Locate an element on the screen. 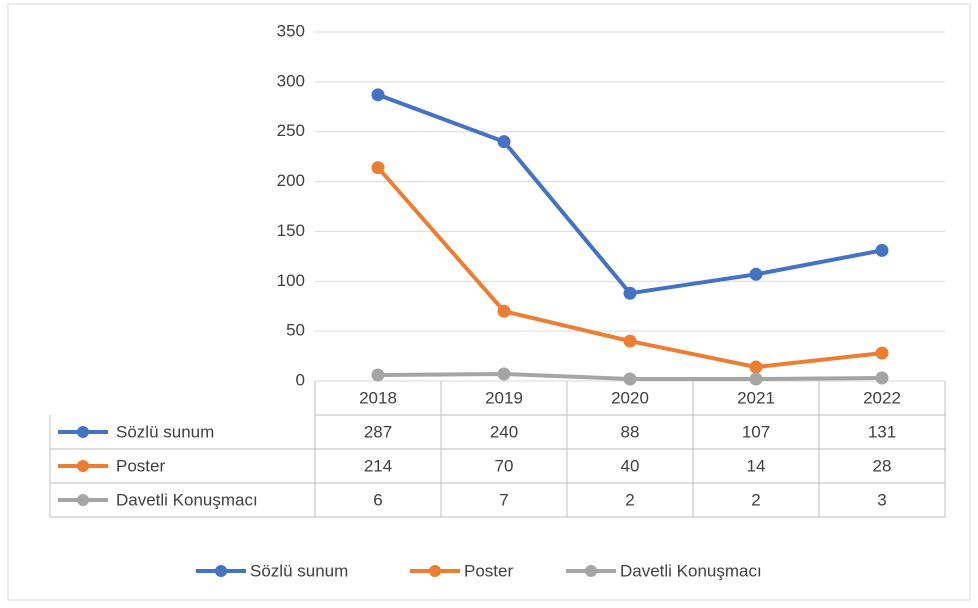  x-tick-label: 2021 is located at coordinates (756, 397).